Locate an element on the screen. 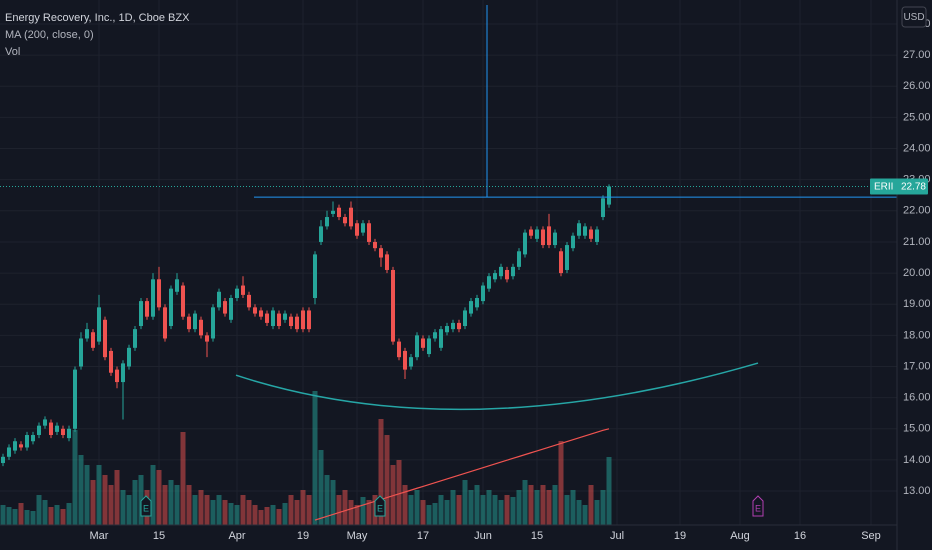  chart-title: Energy Recovery, Inc., 1D, Cboe BZX is located at coordinates (97, 18).